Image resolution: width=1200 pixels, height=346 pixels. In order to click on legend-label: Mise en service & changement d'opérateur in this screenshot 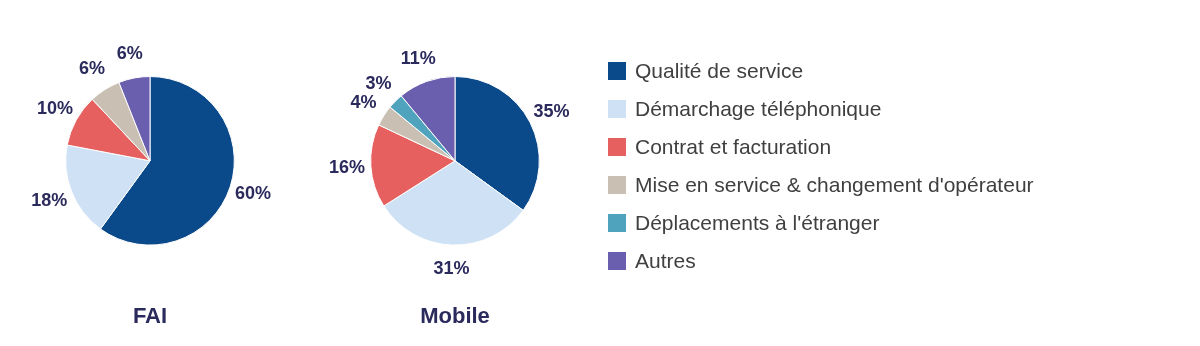, I will do `click(834, 185)`.